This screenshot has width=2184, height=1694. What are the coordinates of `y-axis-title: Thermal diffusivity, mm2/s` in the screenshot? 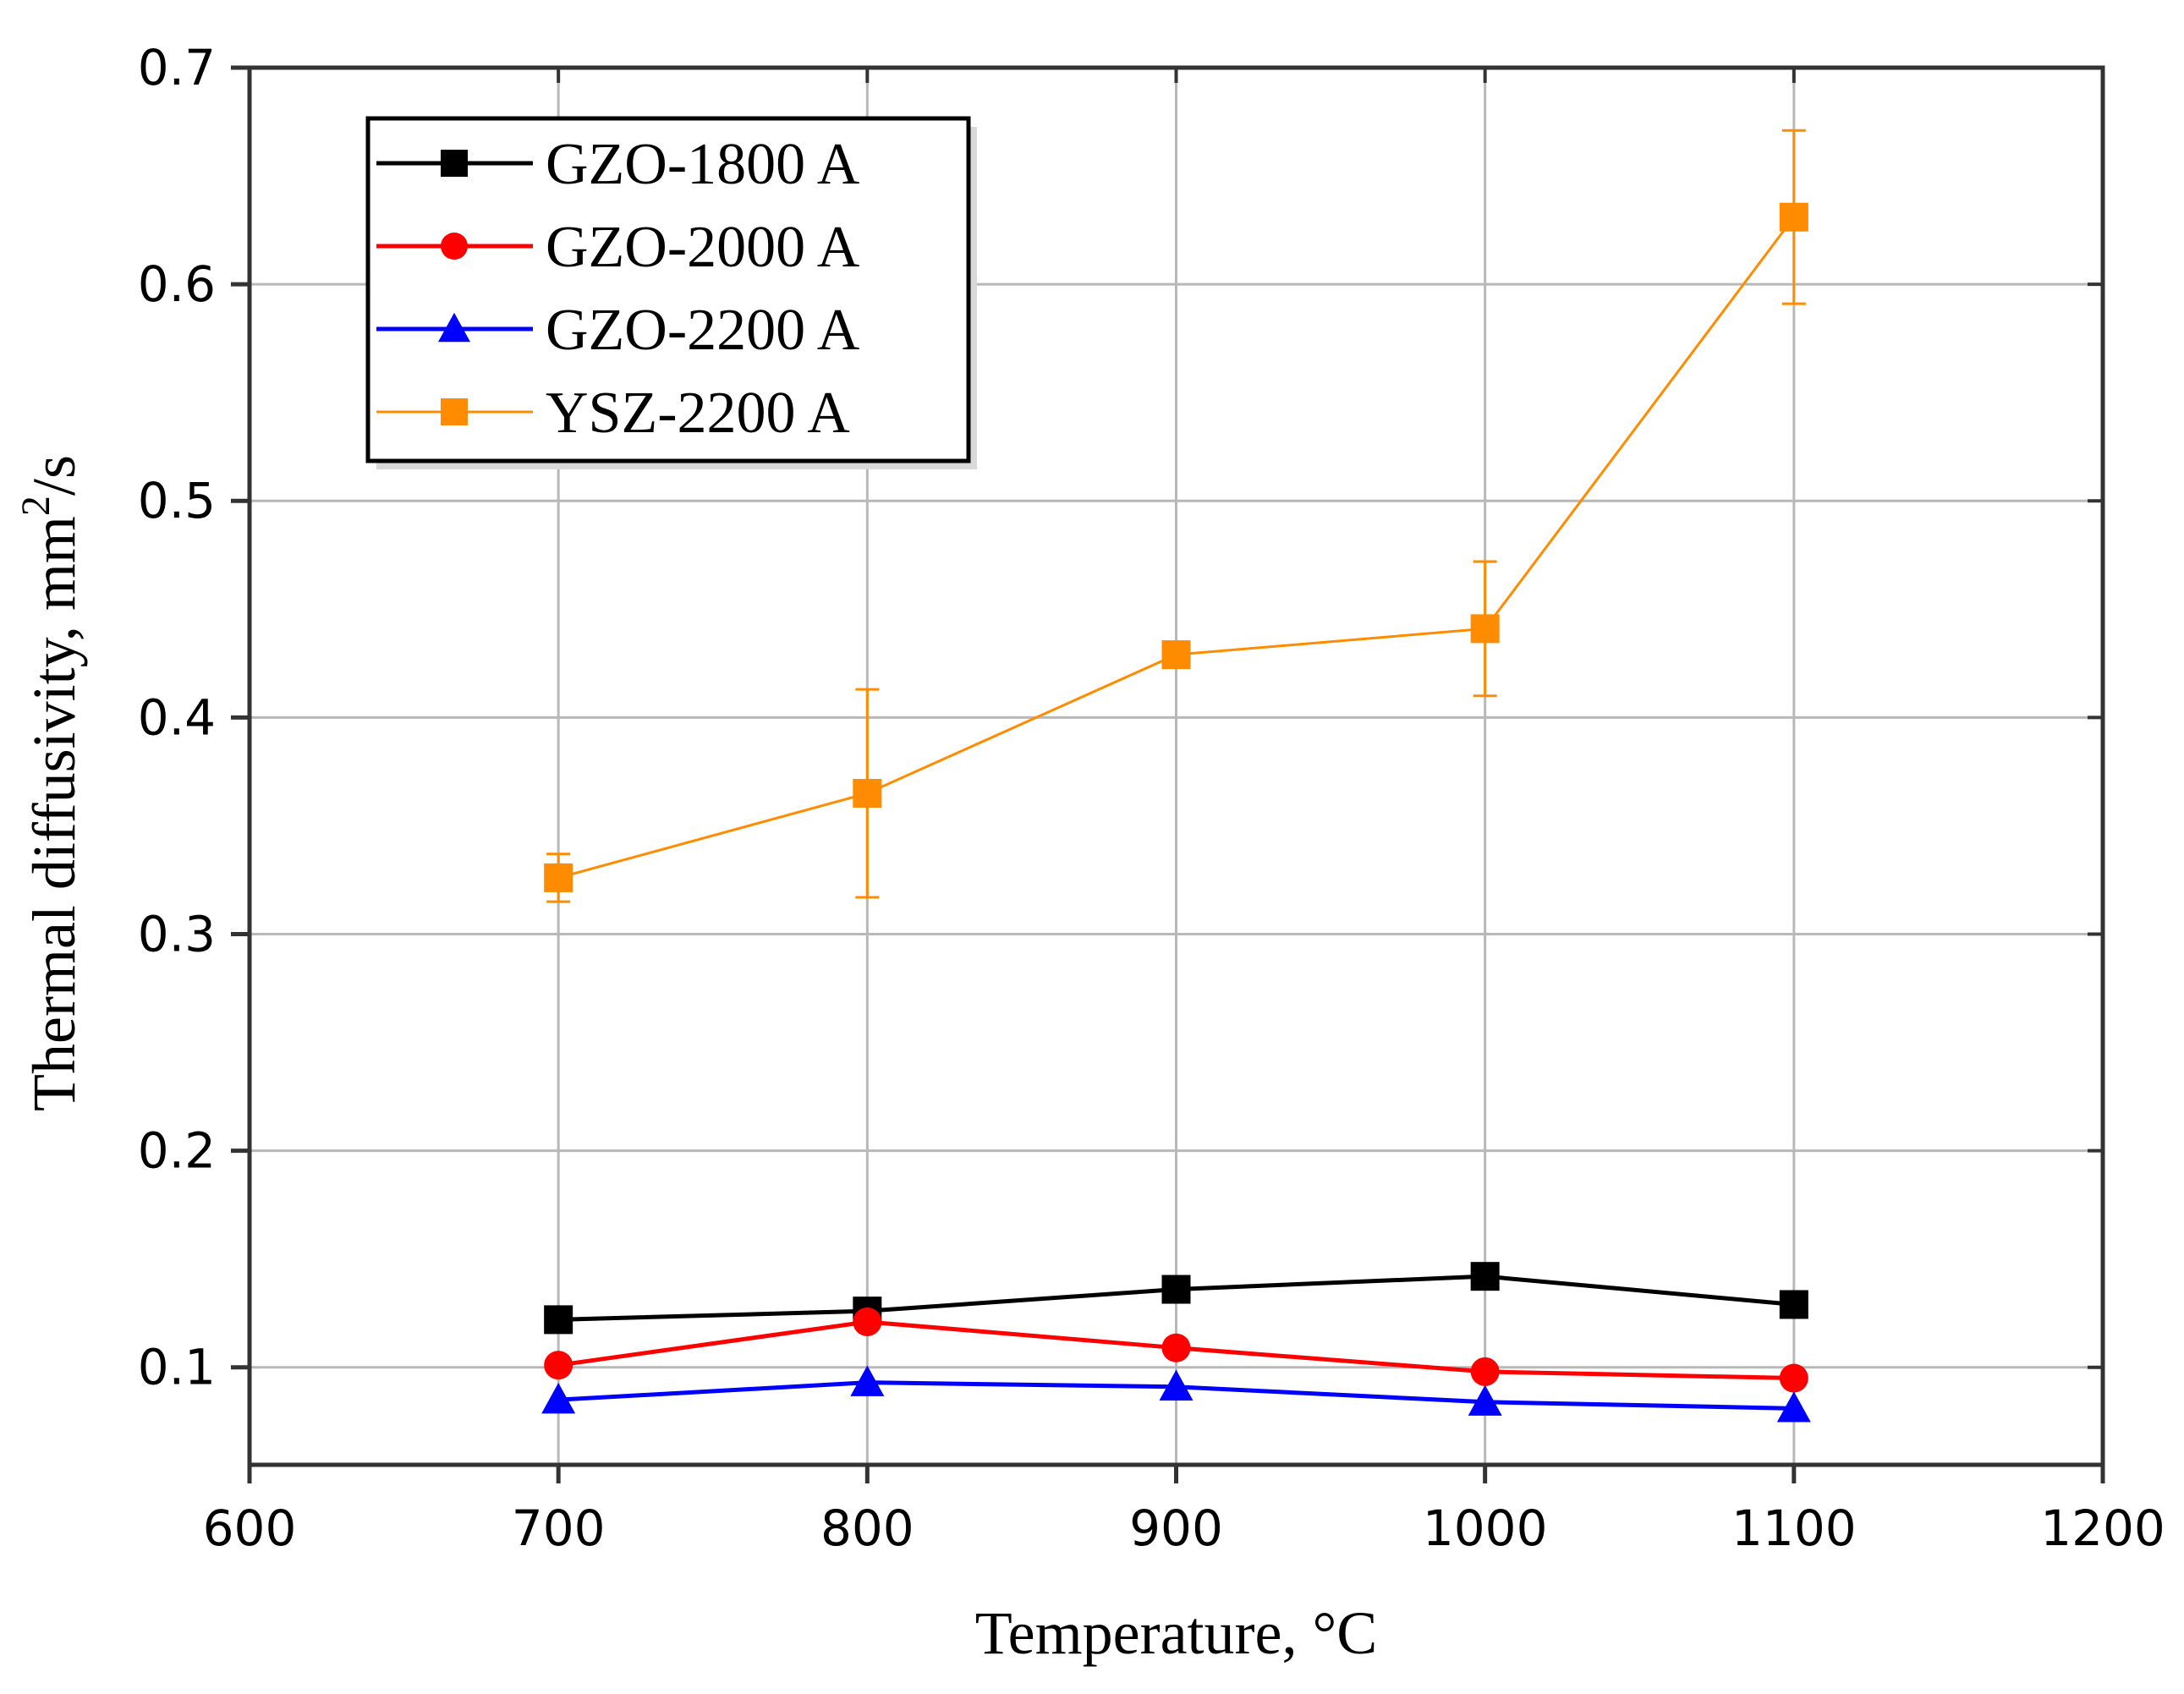 It's located at (51, 783).